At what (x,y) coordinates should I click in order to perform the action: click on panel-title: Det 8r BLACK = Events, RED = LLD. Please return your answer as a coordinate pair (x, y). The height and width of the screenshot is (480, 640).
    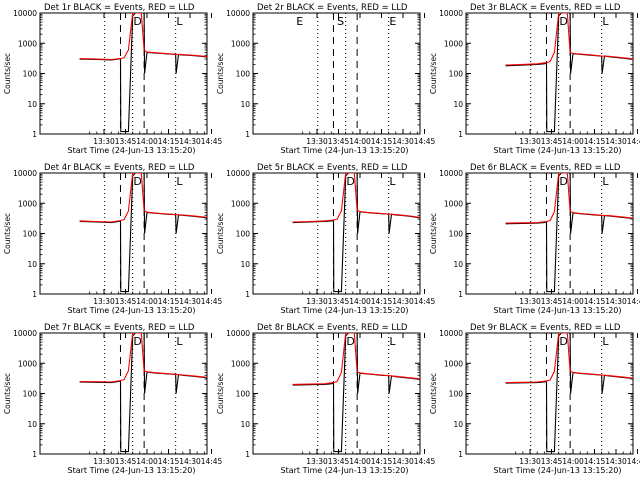
    Looking at the image, I should click on (332, 328).